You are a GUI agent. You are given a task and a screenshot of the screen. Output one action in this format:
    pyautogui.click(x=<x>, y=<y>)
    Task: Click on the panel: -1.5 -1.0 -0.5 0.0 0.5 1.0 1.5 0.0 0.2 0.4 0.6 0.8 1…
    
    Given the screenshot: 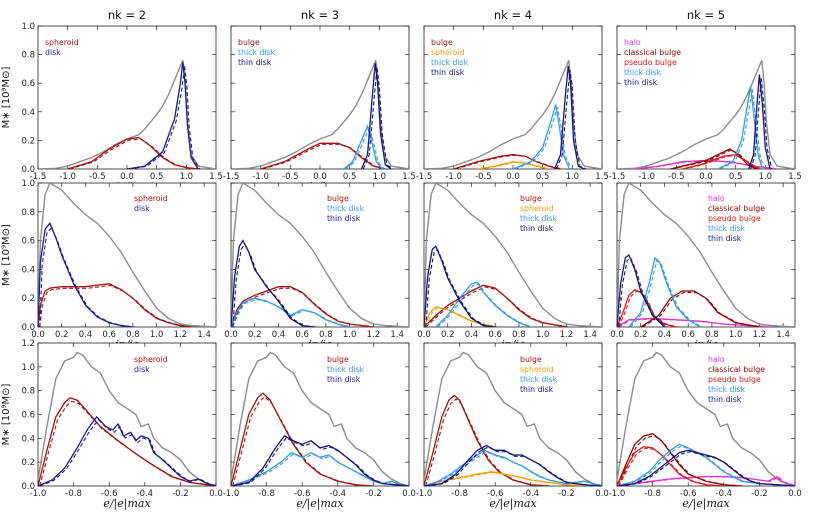 What is the action you would take?
    pyautogui.click(x=121, y=107)
    